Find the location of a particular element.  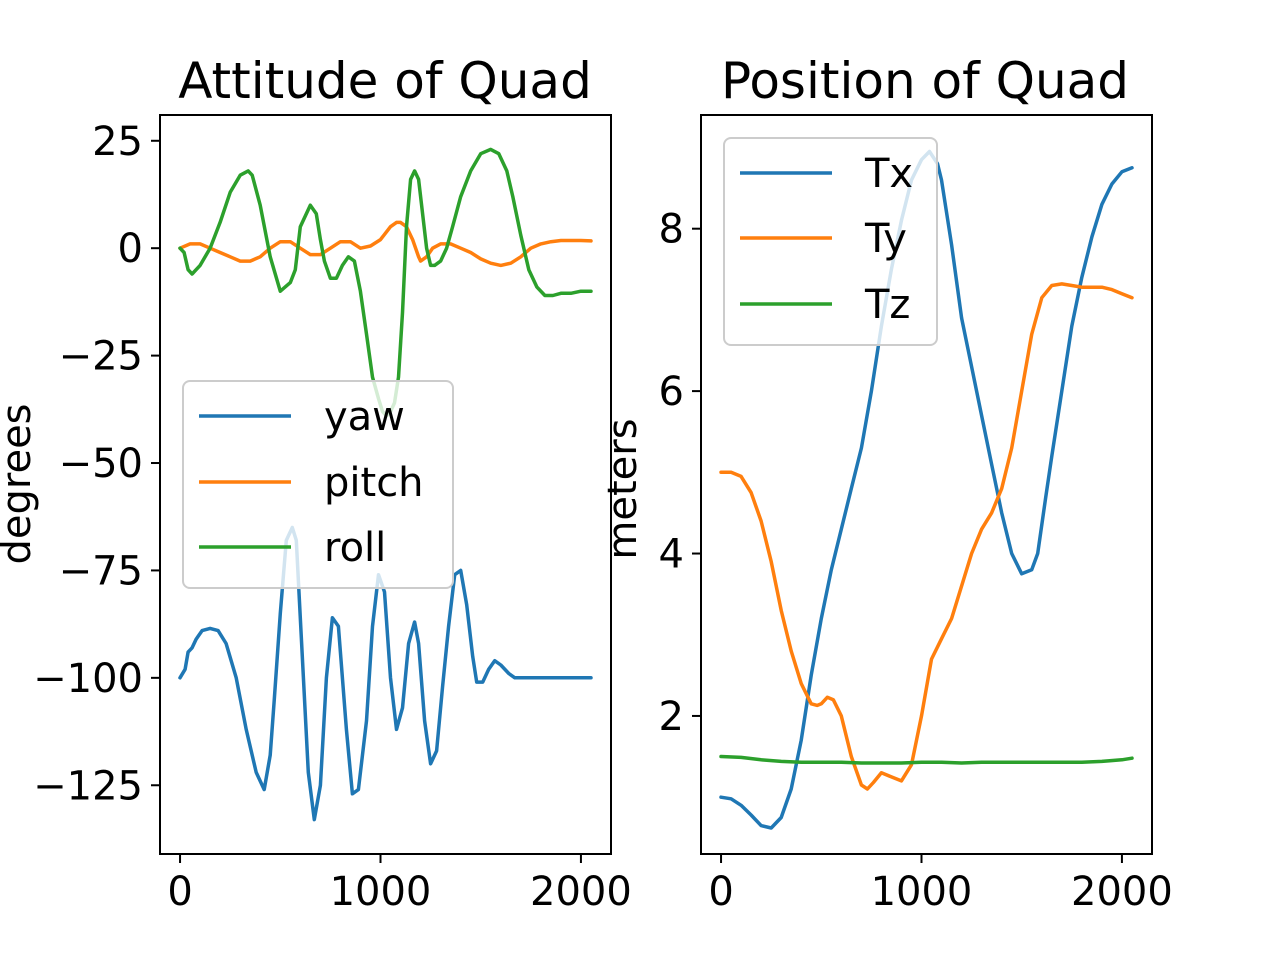

series-line-tz is located at coordinates (926, 759).